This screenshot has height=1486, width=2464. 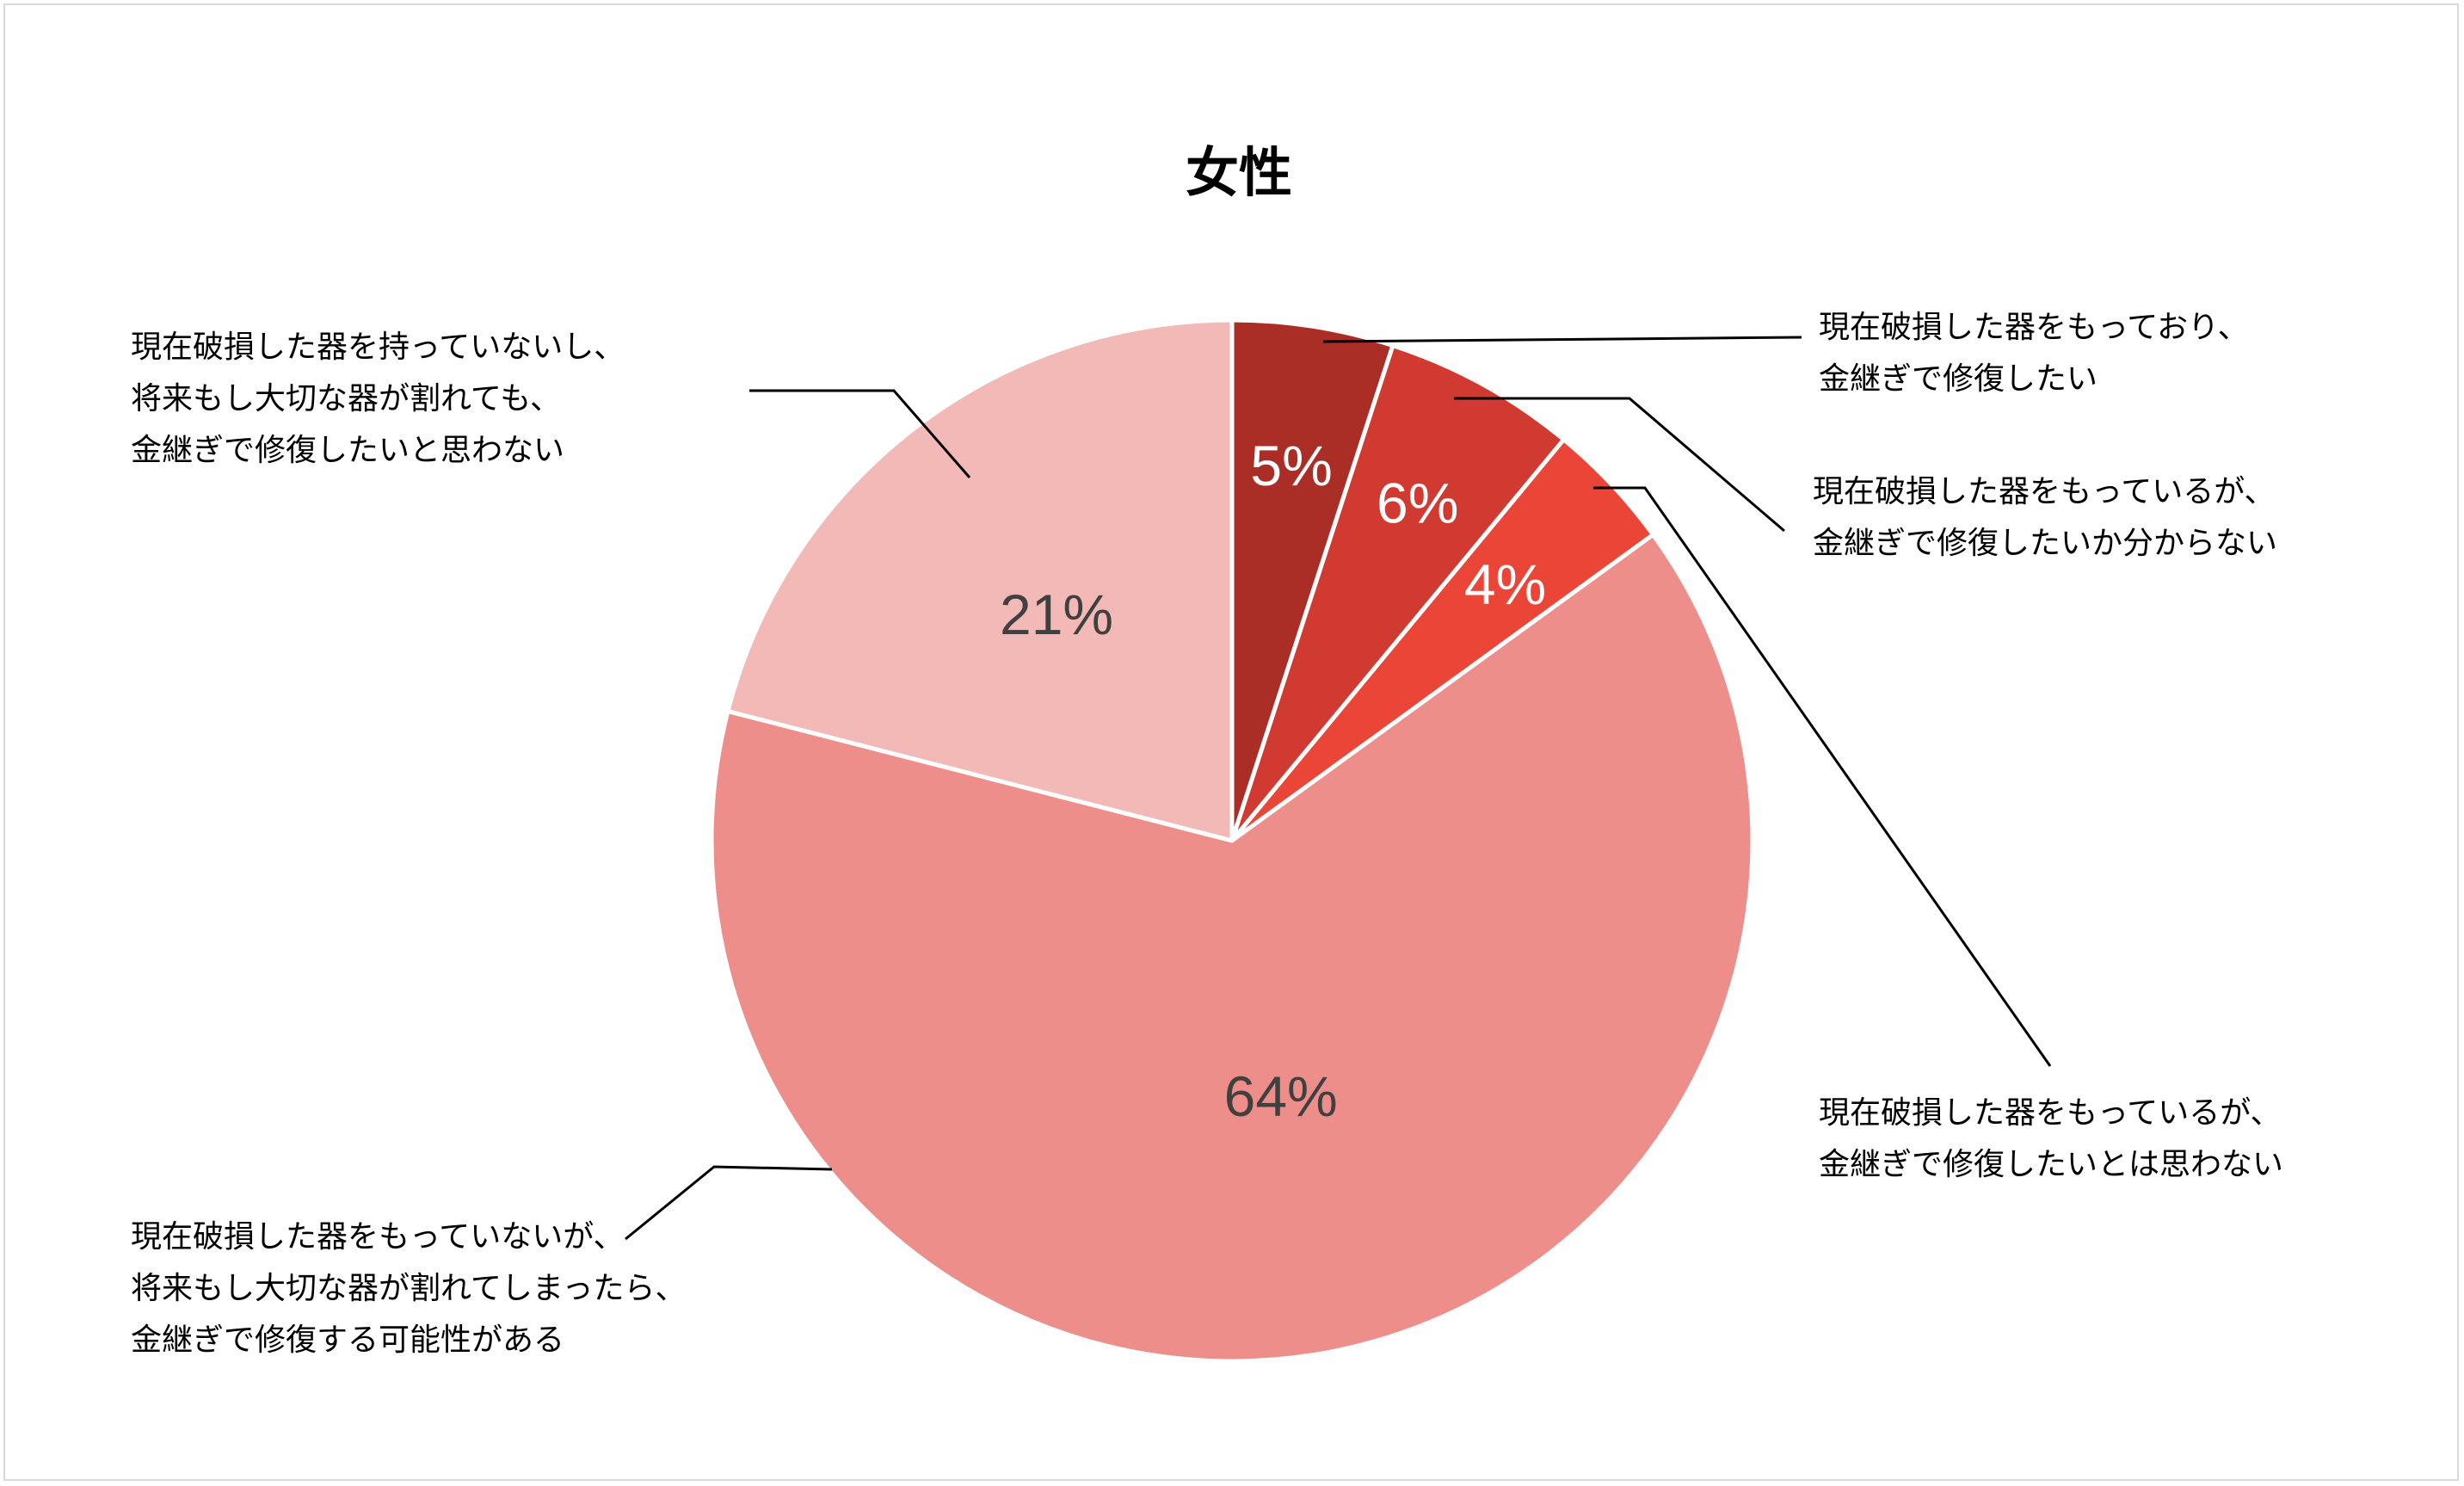 What do you see at coordinates (1056, 614) in the screenshot?
I see `value-label-5: 21%` at bounding box center [1056, 614].